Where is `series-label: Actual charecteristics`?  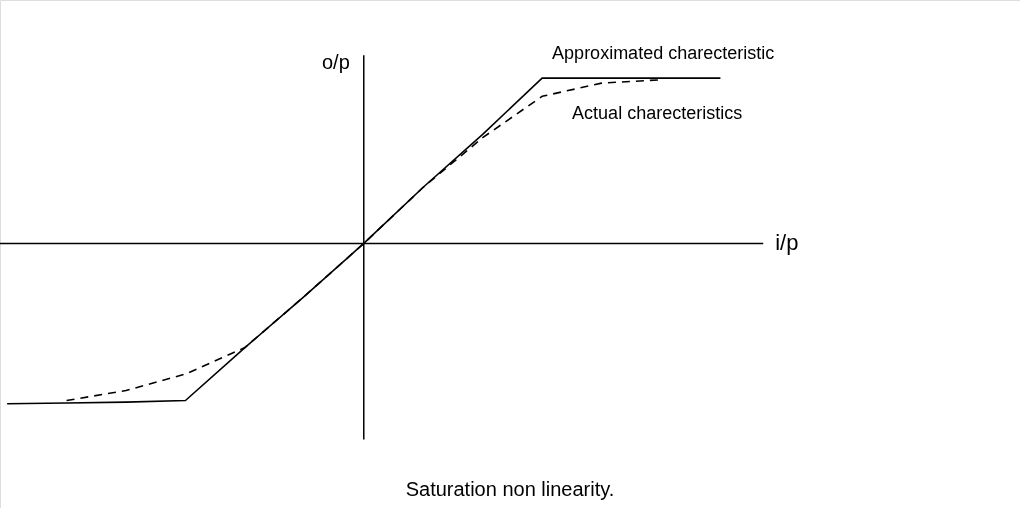 series-label: Actual charecteristics is located at coordinates (657, 113).